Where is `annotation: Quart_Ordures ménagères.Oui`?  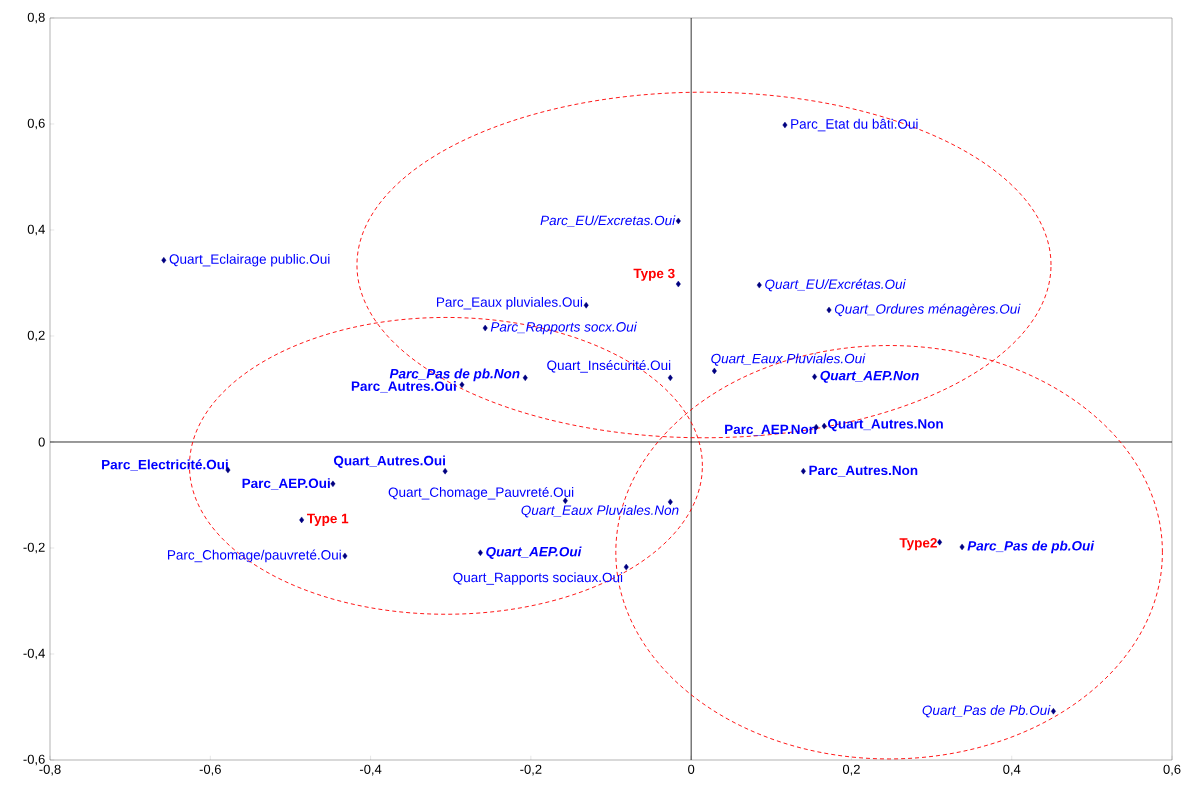 annotation: Quart_Ordures ménagères.Oui is located at coordinates (927, 310).